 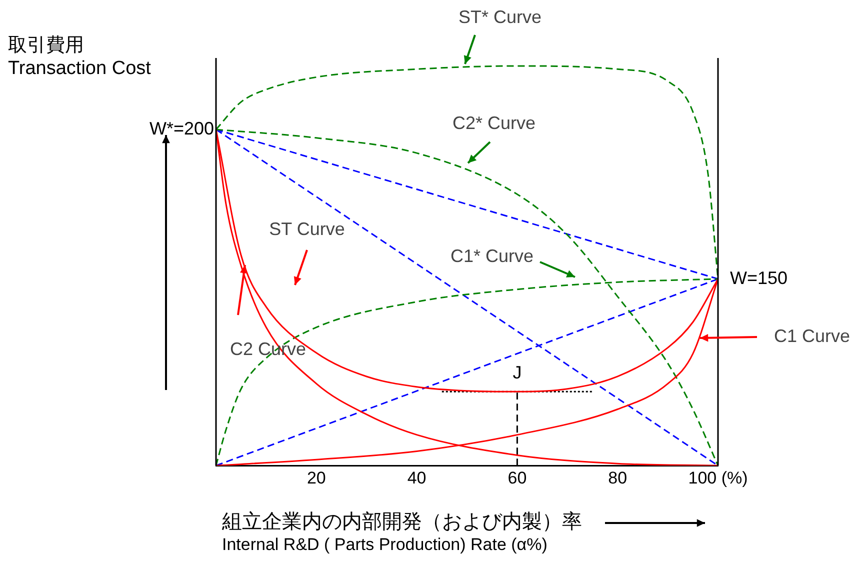 What do you see at coordinates (181, 128) in the screenshot?
I see `annotation: W*=200` at bounding box center [181, 128].